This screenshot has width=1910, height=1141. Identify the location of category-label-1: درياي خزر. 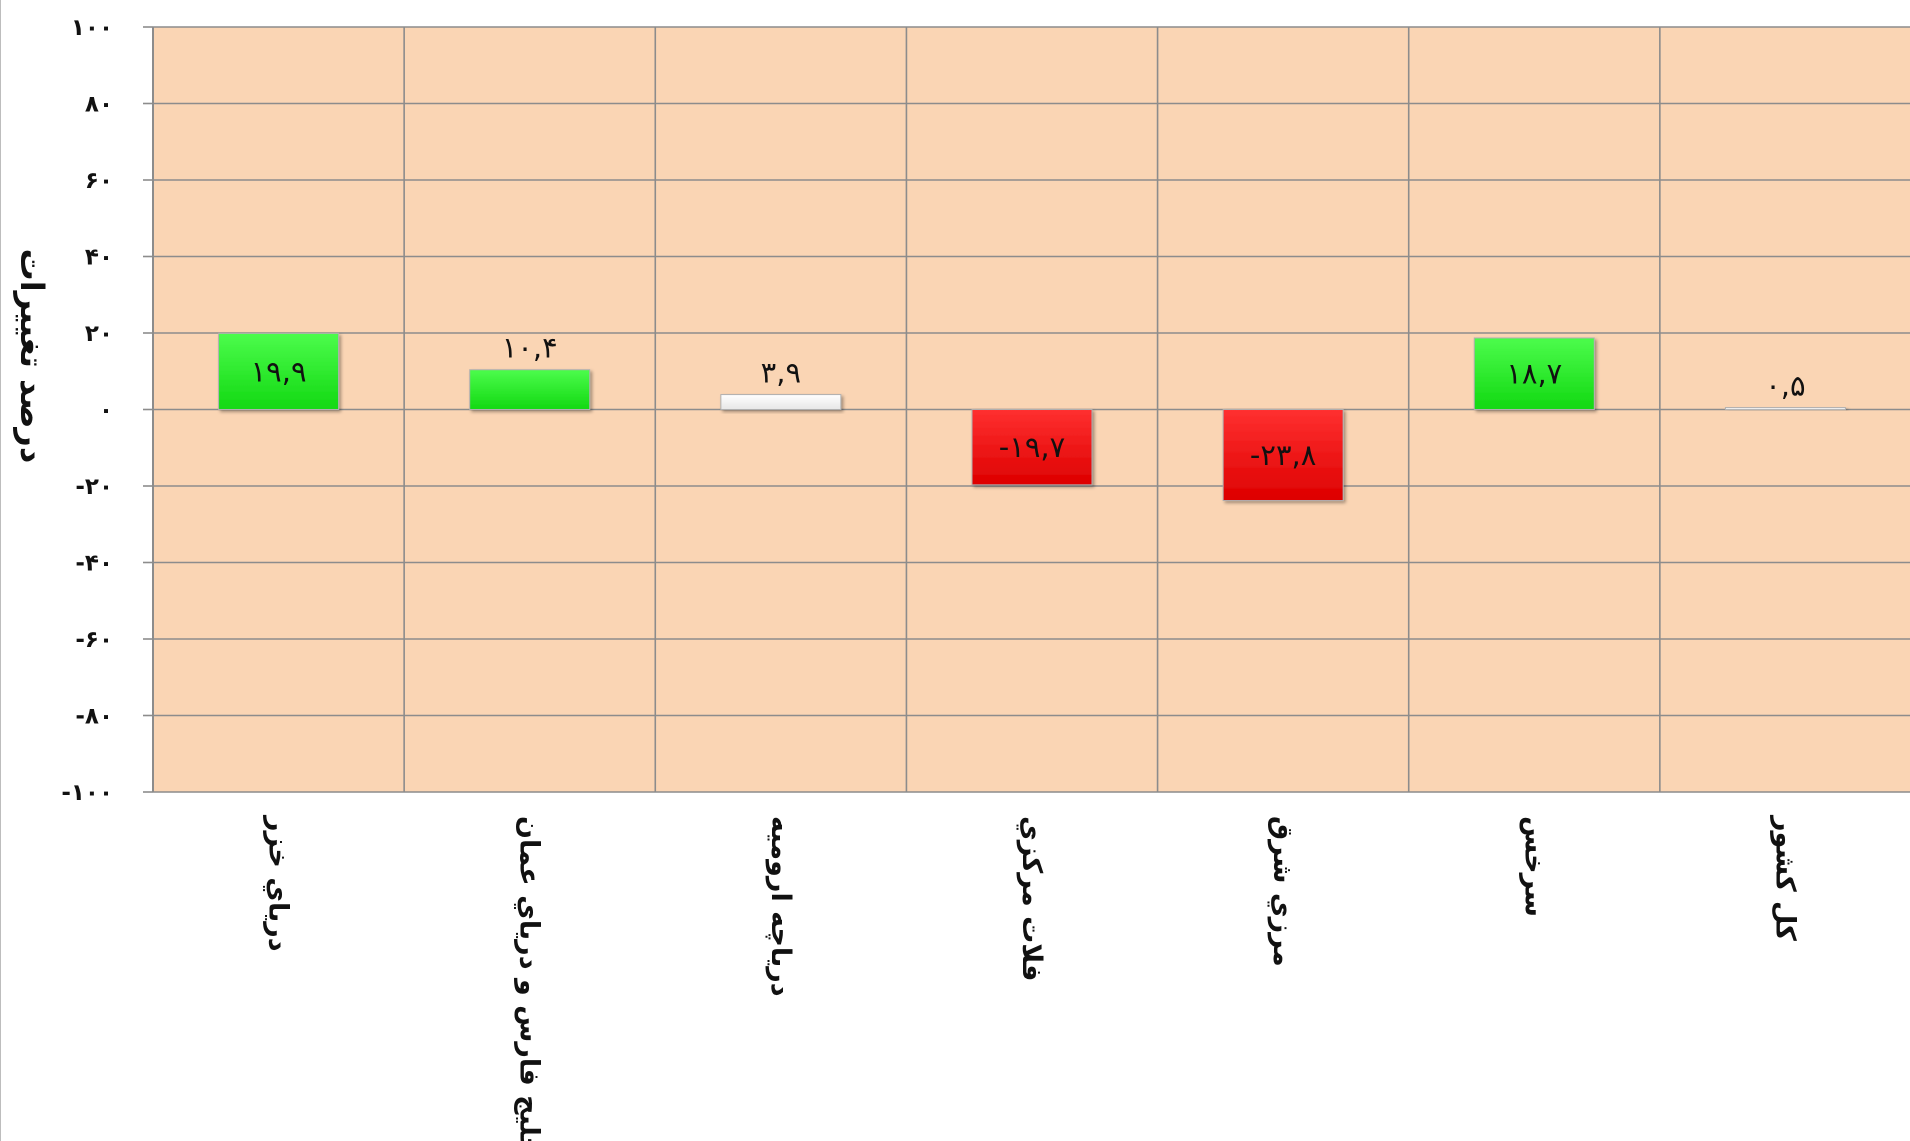
(278, 883).